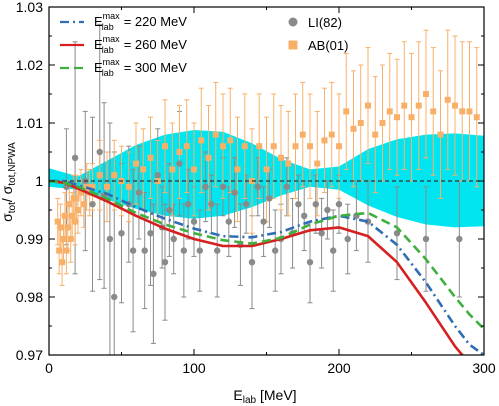 The image size is (499, 406). Describe the element at coordinates (328, 45) in the screenshot. I see `legend-entry-ab01: AB(01)` at that location.